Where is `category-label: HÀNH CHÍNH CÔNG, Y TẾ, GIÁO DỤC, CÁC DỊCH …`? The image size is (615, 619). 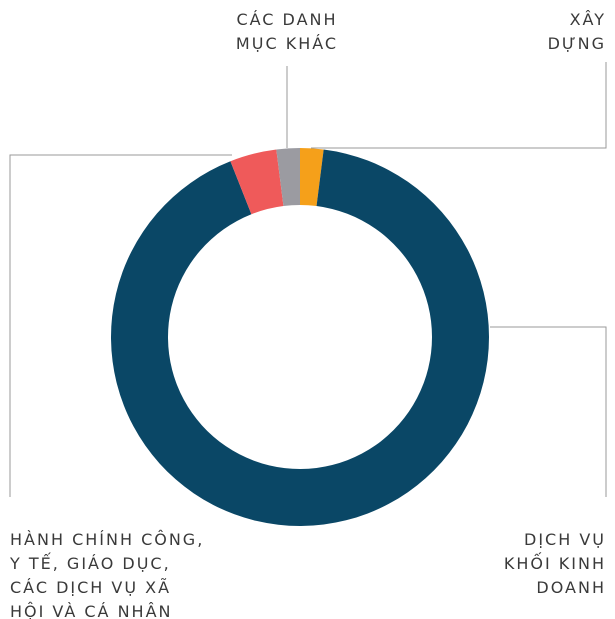 category-label: HÀNH CHÍNH CÔNG, Y TẾ, GIÁO DỤC, CÁC DỊCH … is located at coordinates (106, 574).